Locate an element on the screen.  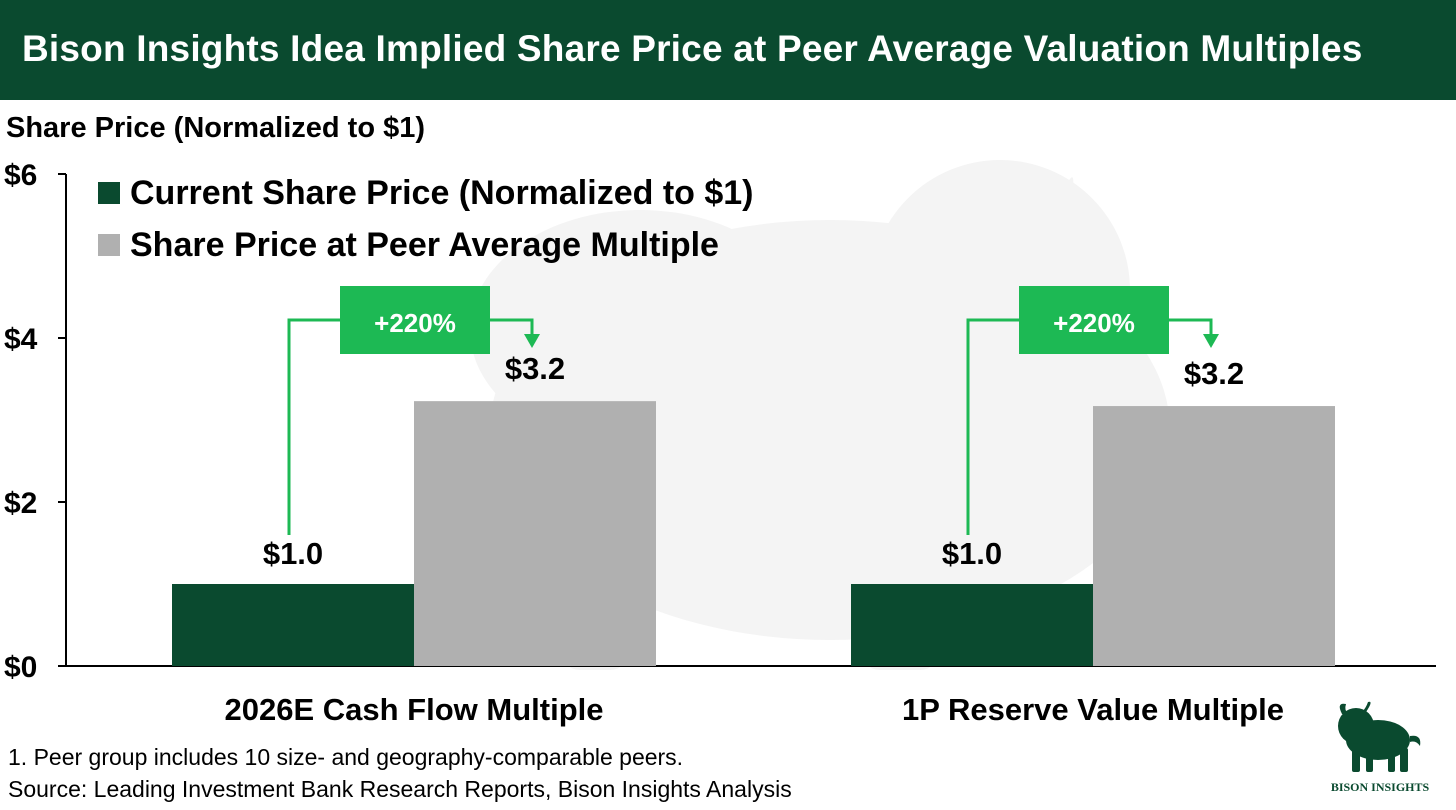
y-tick-label: $6 is located at coordinates (20, 175).